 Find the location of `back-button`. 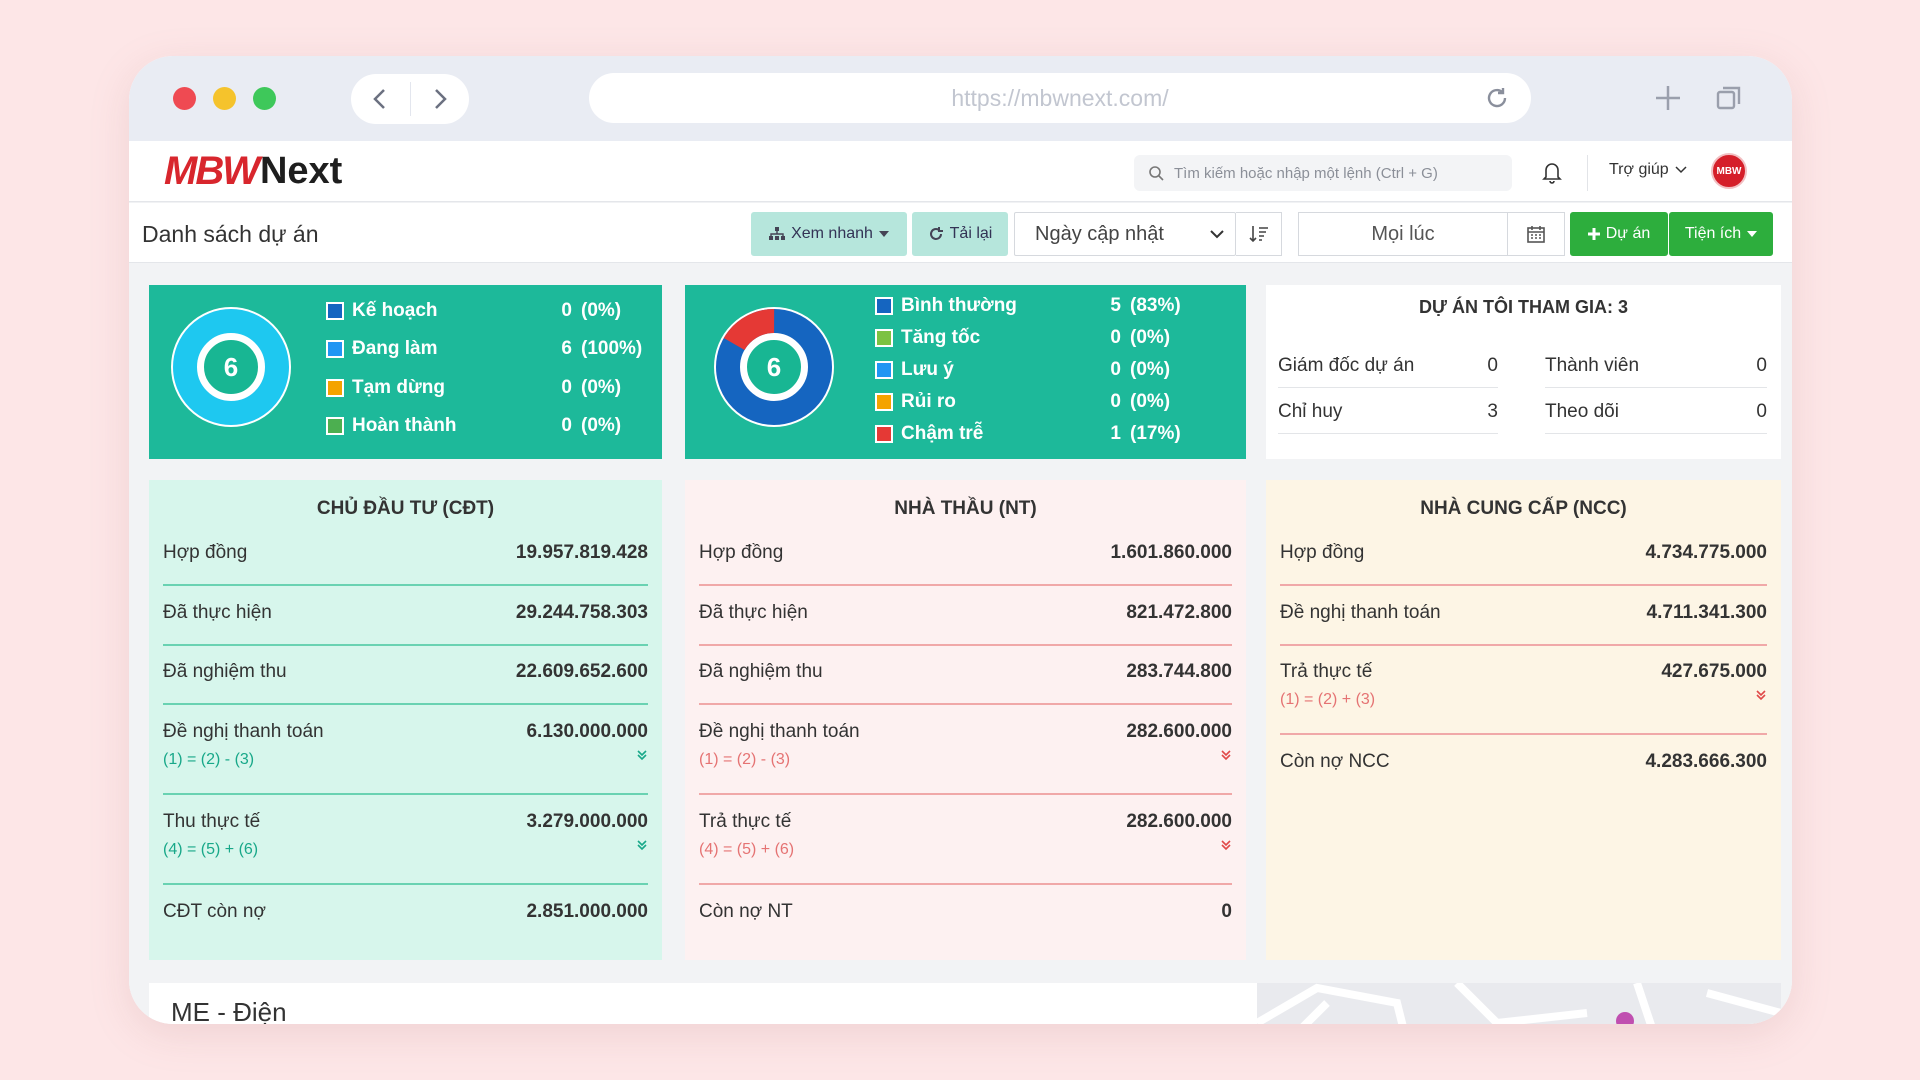

back-button is located at coordinates (380, 99).